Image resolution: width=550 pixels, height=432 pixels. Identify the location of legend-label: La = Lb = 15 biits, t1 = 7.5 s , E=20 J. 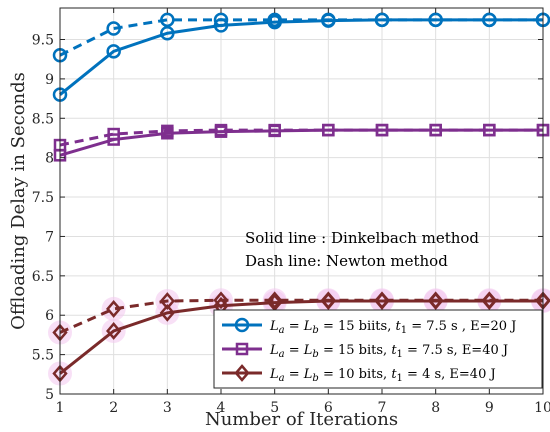
(392, 327).